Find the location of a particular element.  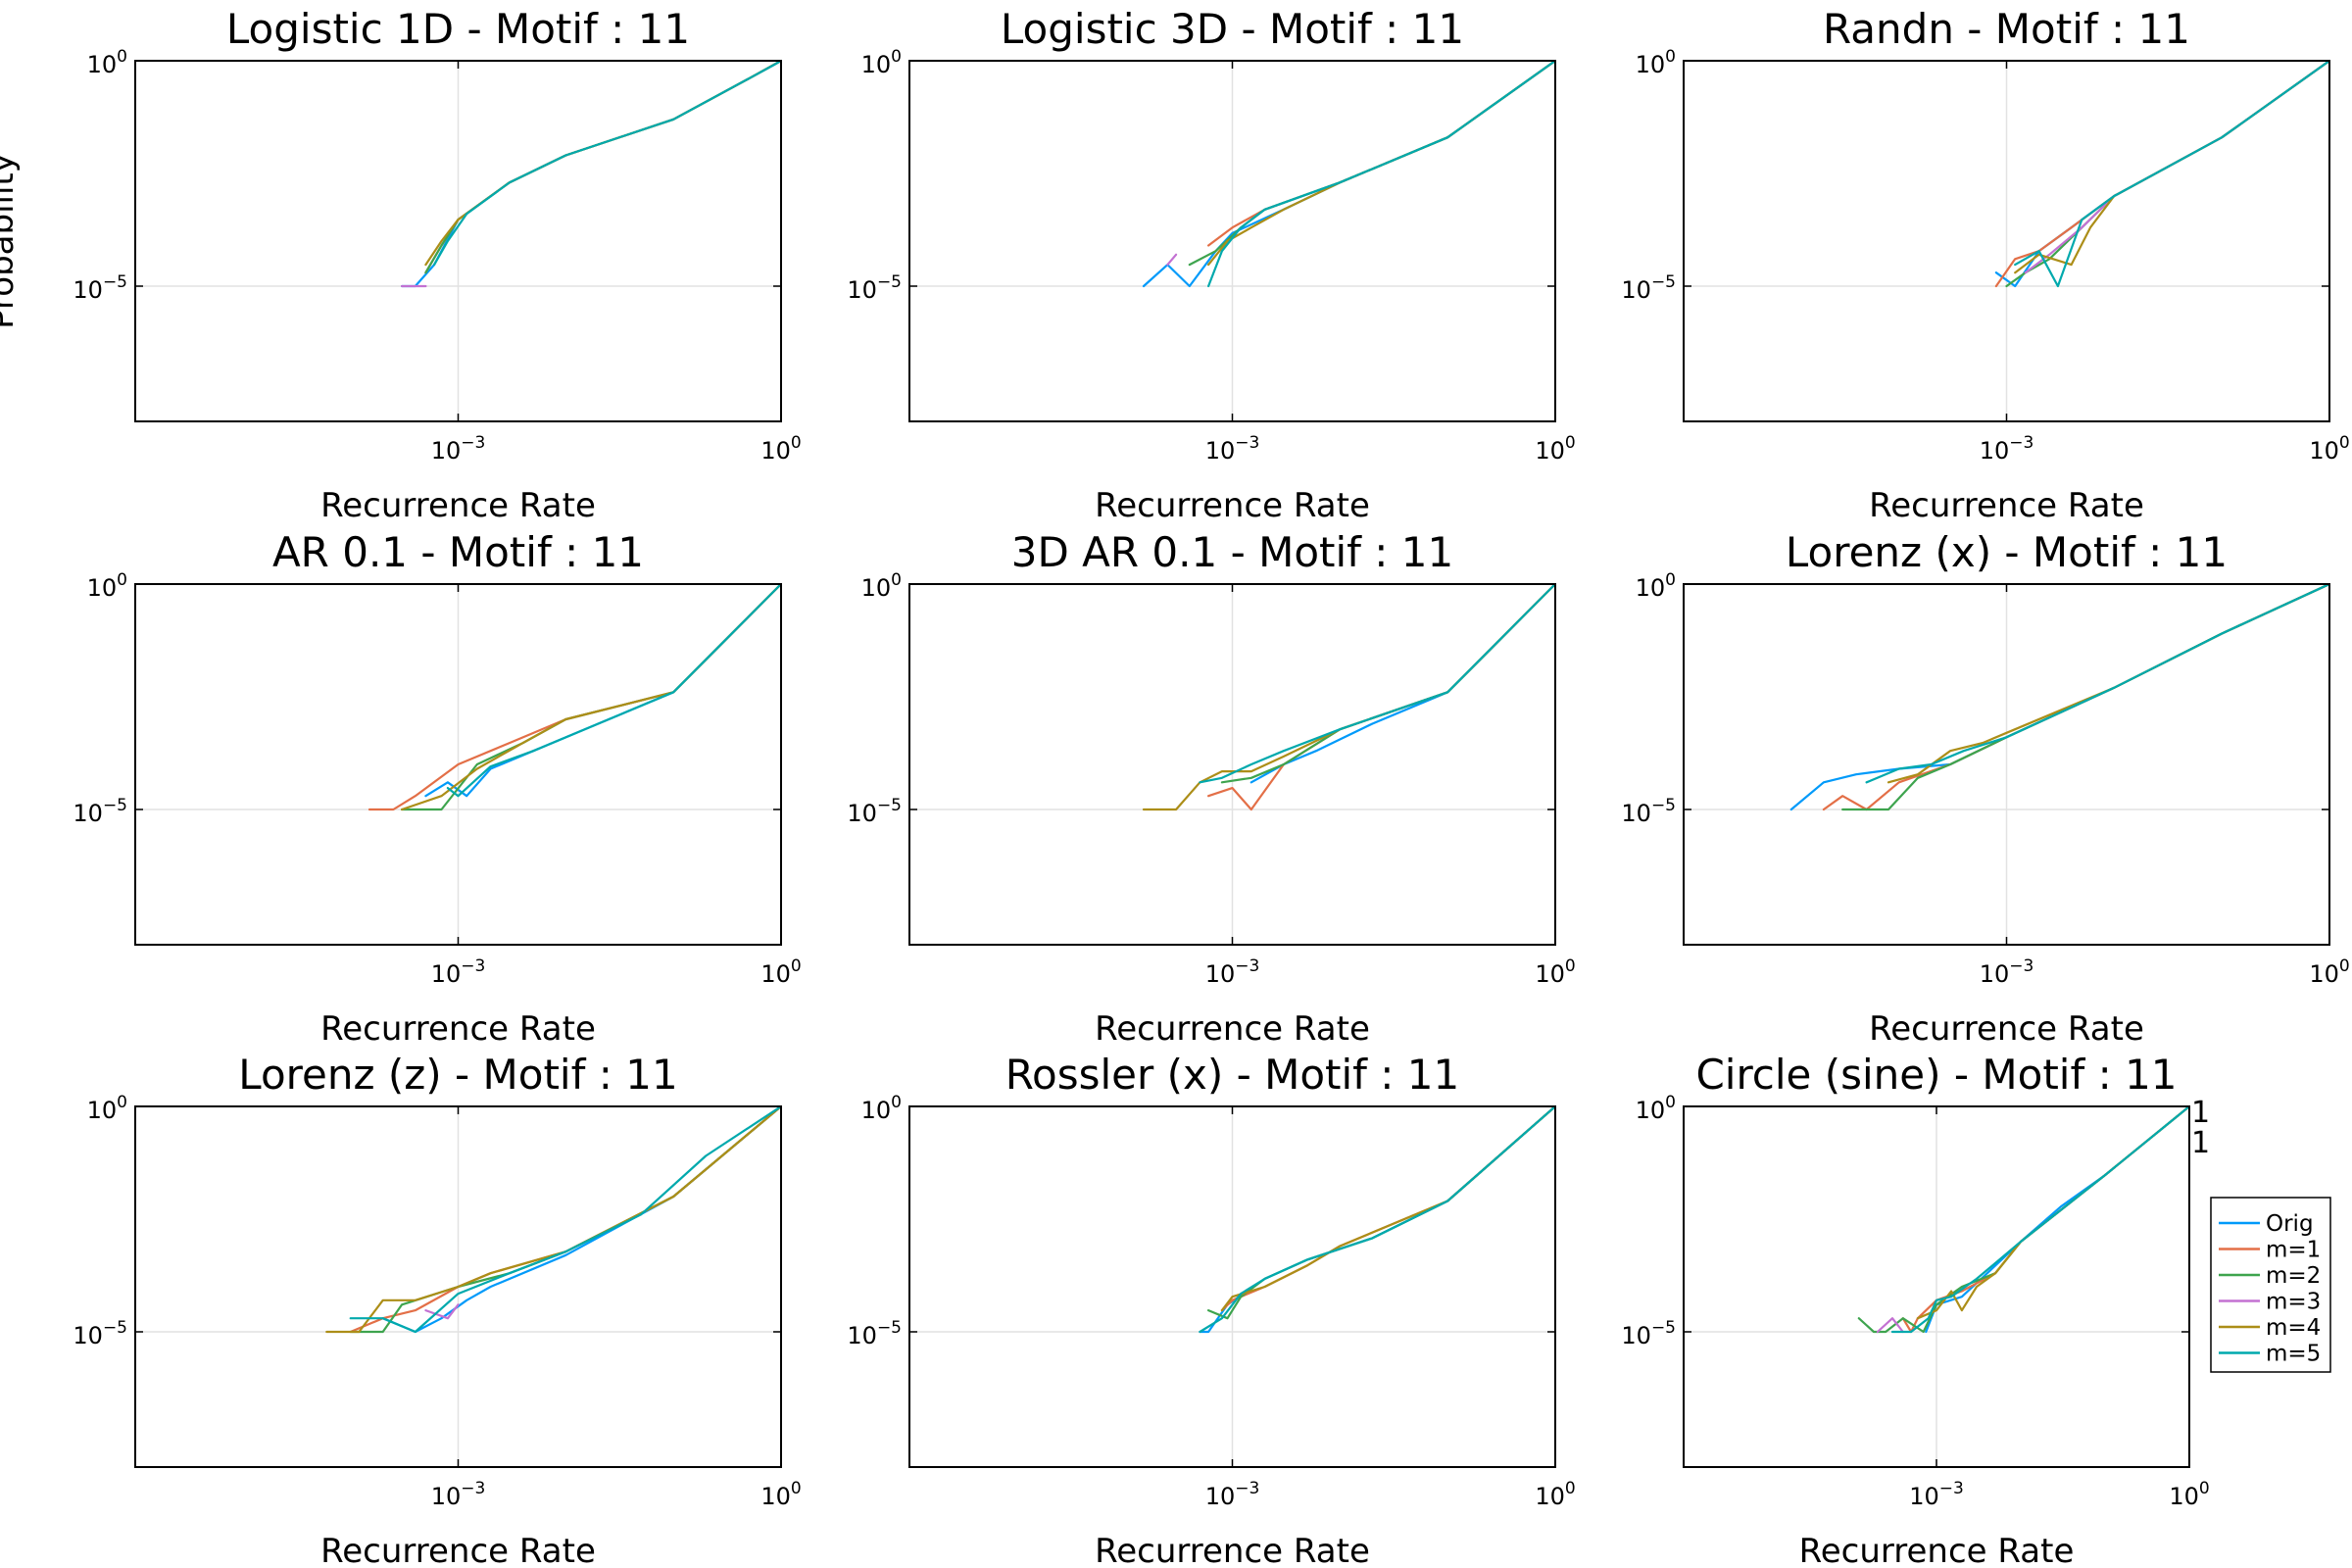

subplot-title: Circle (sine) - Motif : 11 is located at coordinates (1936, 1075).